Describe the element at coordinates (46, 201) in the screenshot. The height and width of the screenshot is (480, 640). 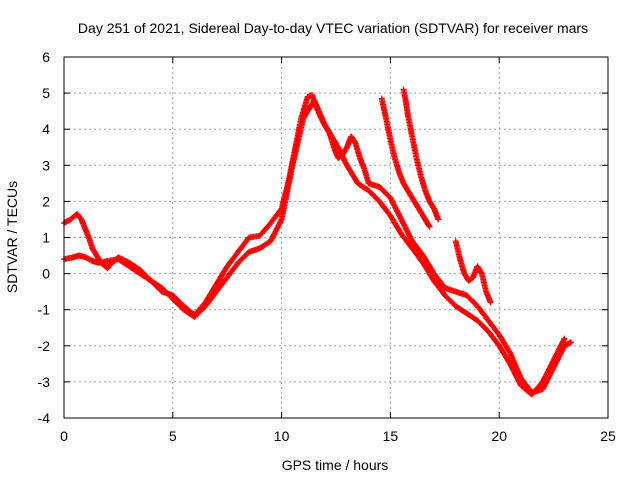
I see `y-tick-label: 2` at that location.